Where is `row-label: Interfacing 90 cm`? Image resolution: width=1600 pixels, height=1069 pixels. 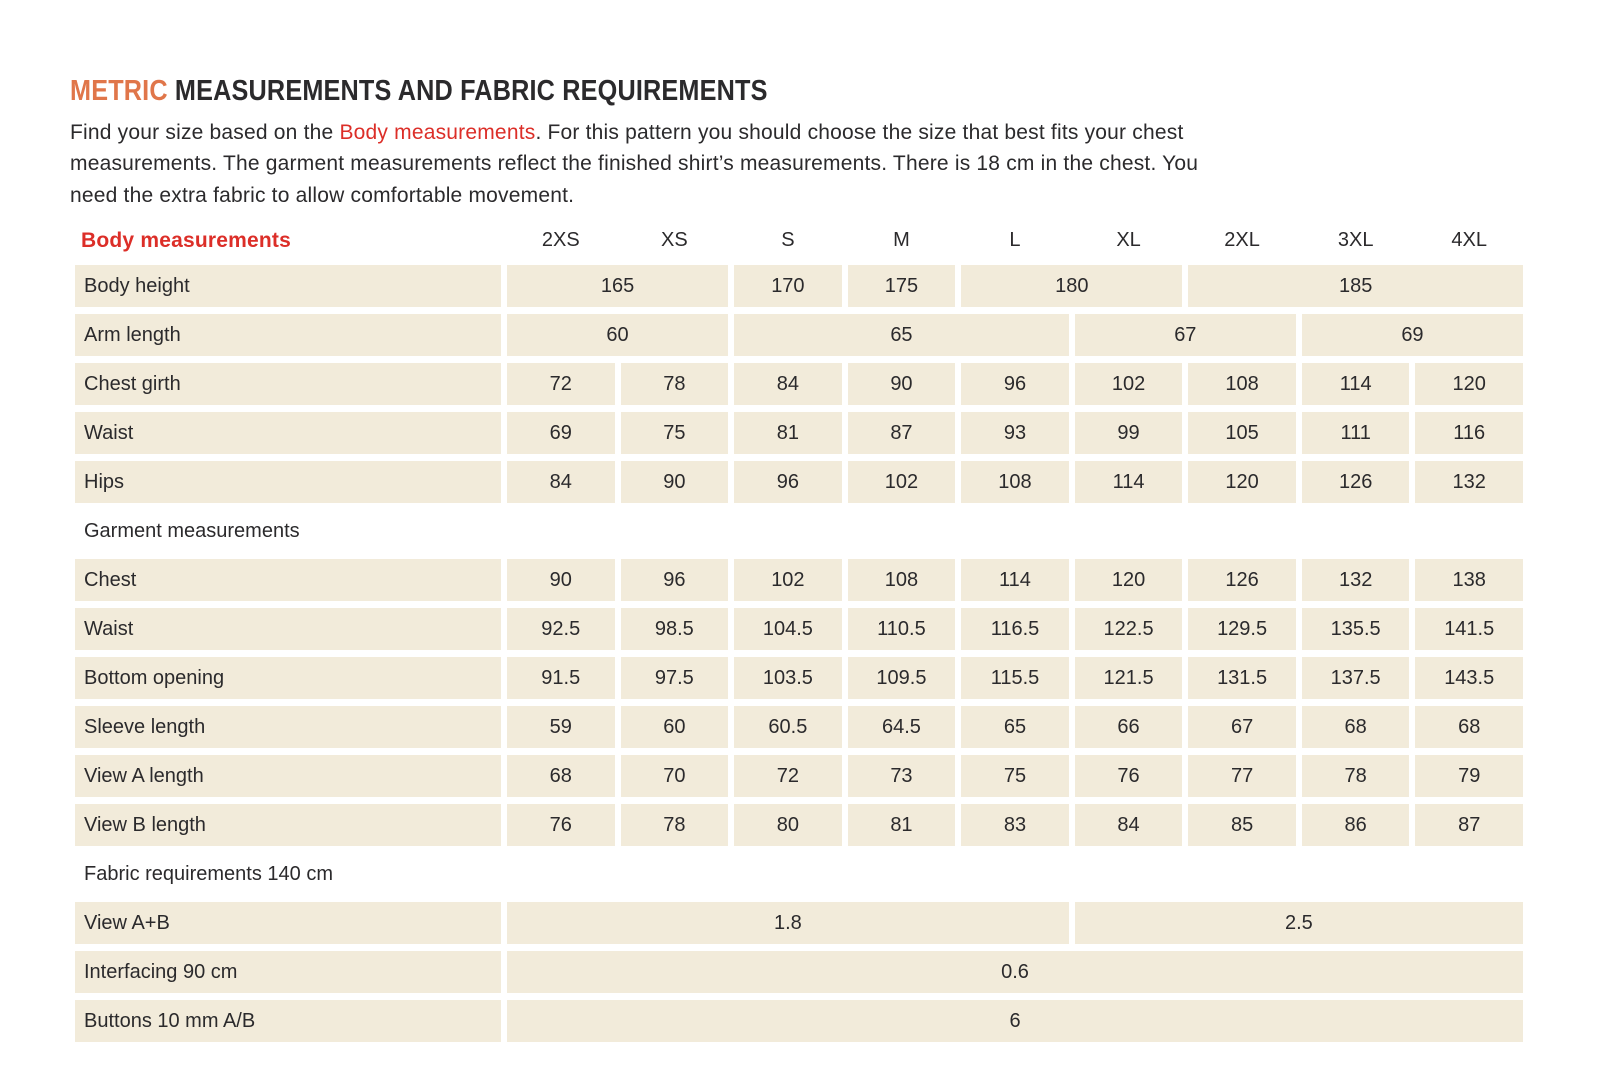 row-label: Interfacing 90 cm is located at coordinates (288, 972).